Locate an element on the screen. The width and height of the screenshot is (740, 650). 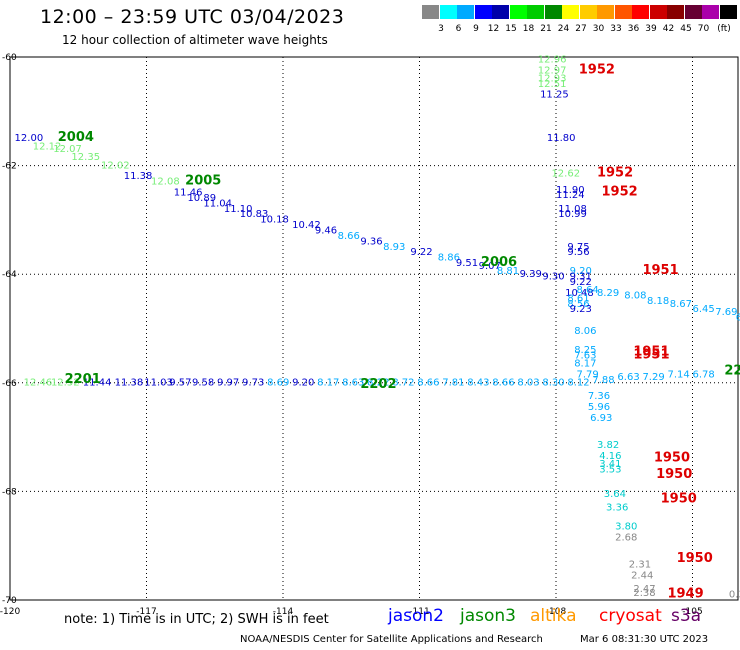
wave-height-label: 8.63 is located at coordinates (353, 383).